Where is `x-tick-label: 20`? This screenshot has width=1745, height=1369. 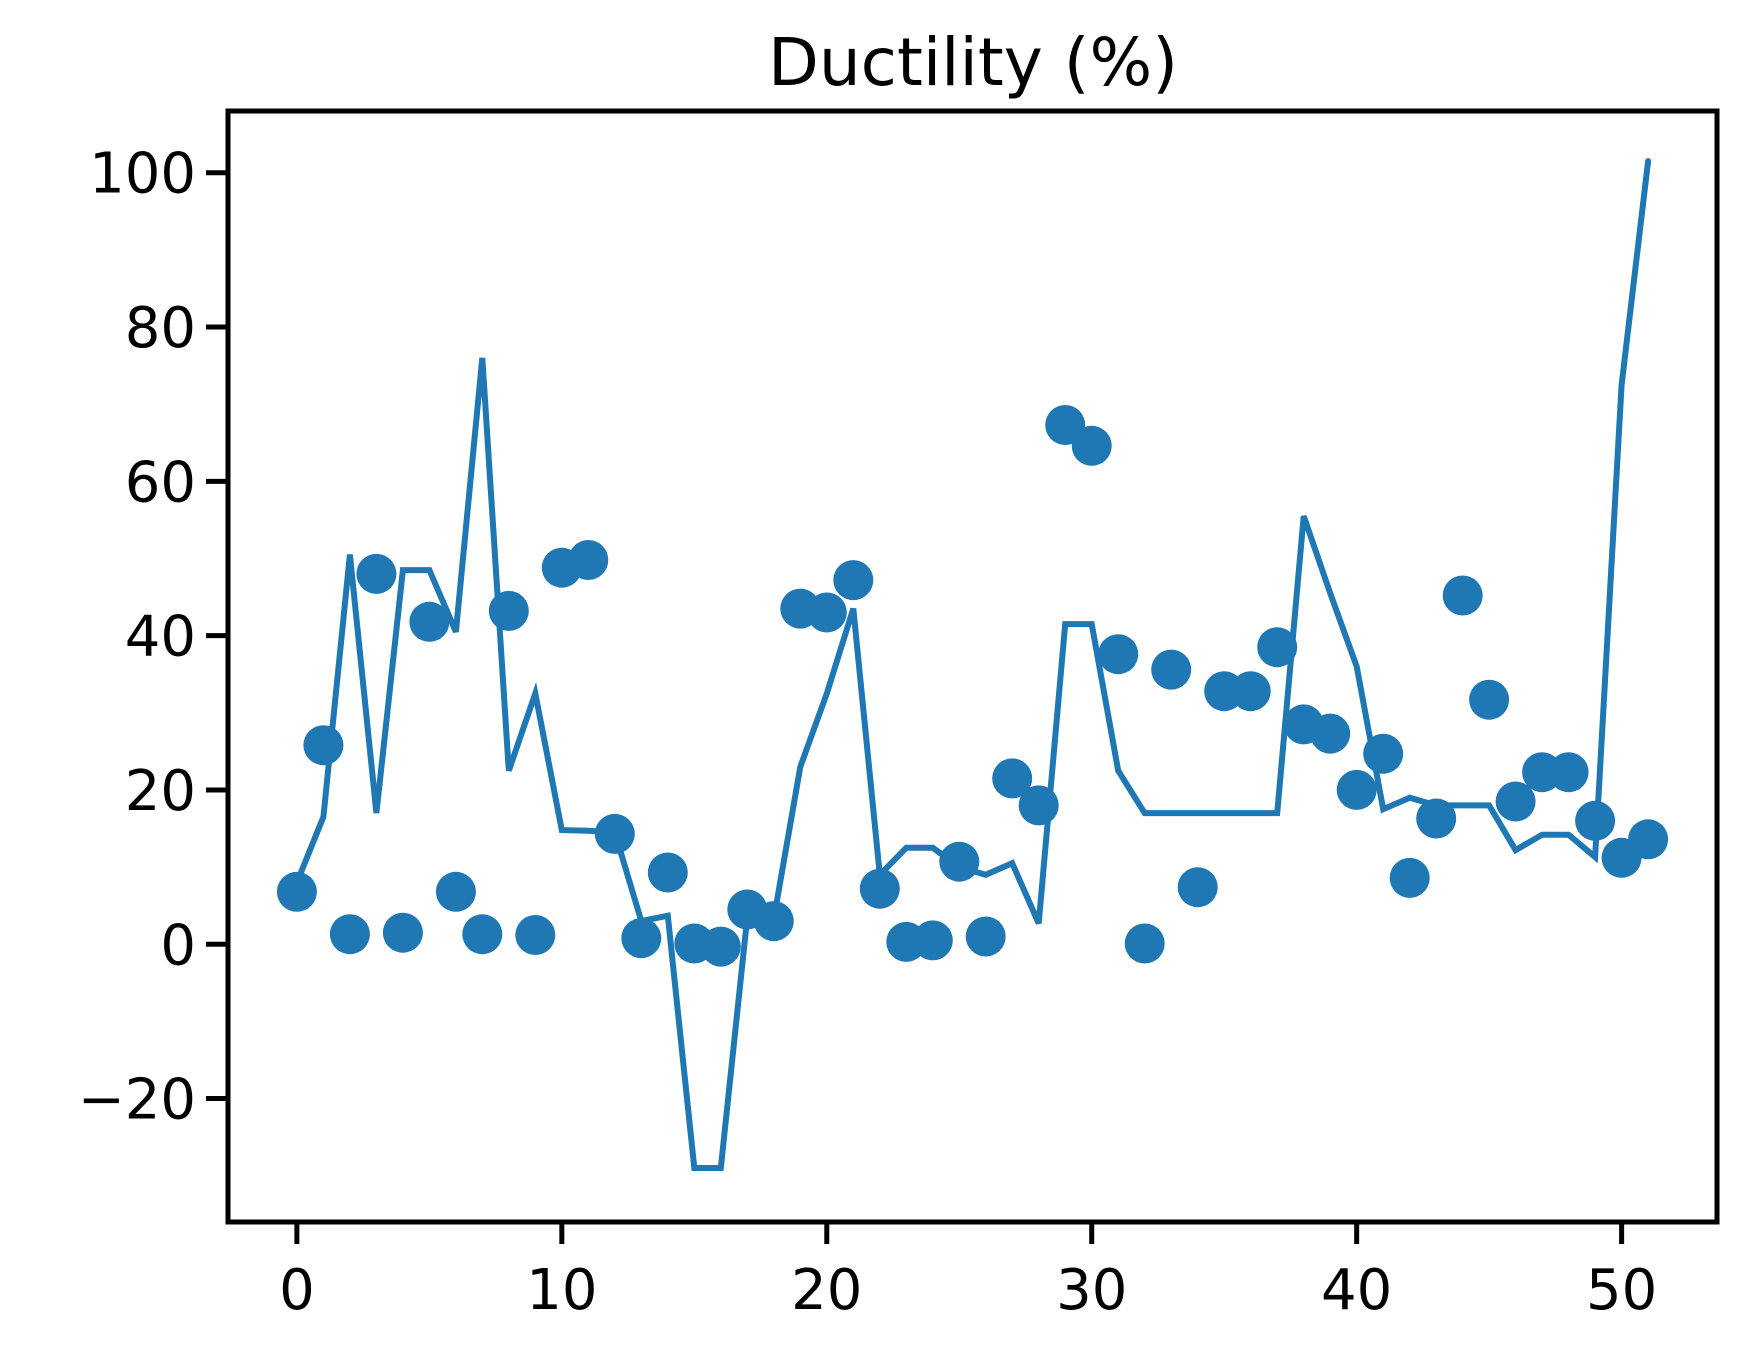 x-tick-label: 20 is located at coordinates (826, 1290).